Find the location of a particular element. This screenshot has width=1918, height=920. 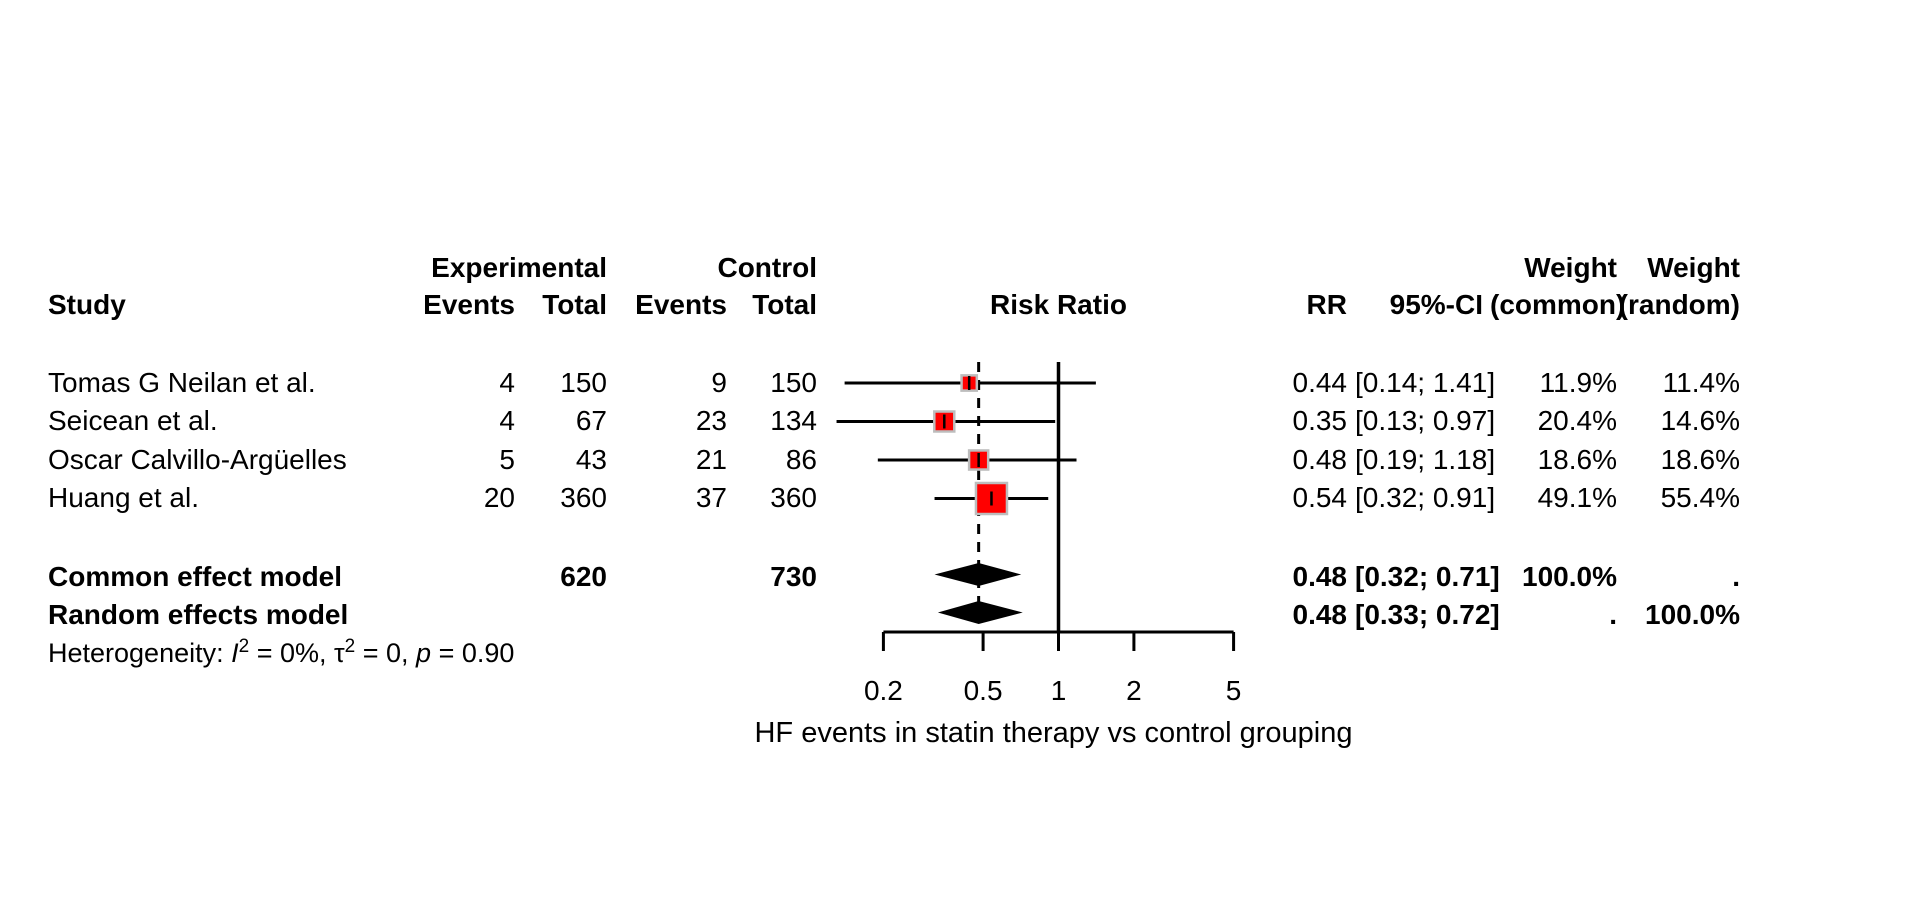

weight-random-value: . is located at coordinates (1736, 576).